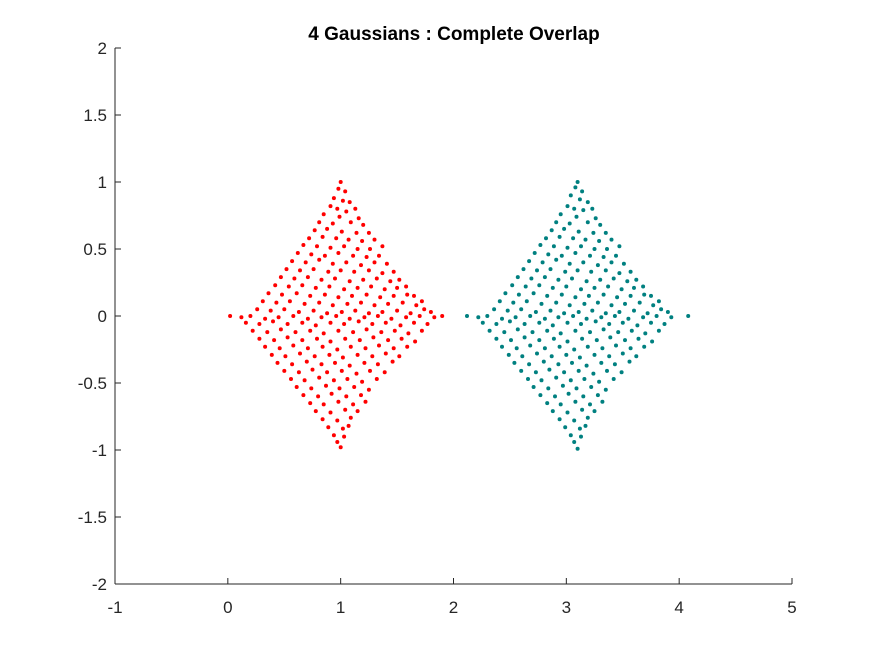 The image size is (875, 656). Describe the element at coordinates (452, 597) in the screenshot. I see `x-ticks: -1 0 1 2 3 4 5` at that location.